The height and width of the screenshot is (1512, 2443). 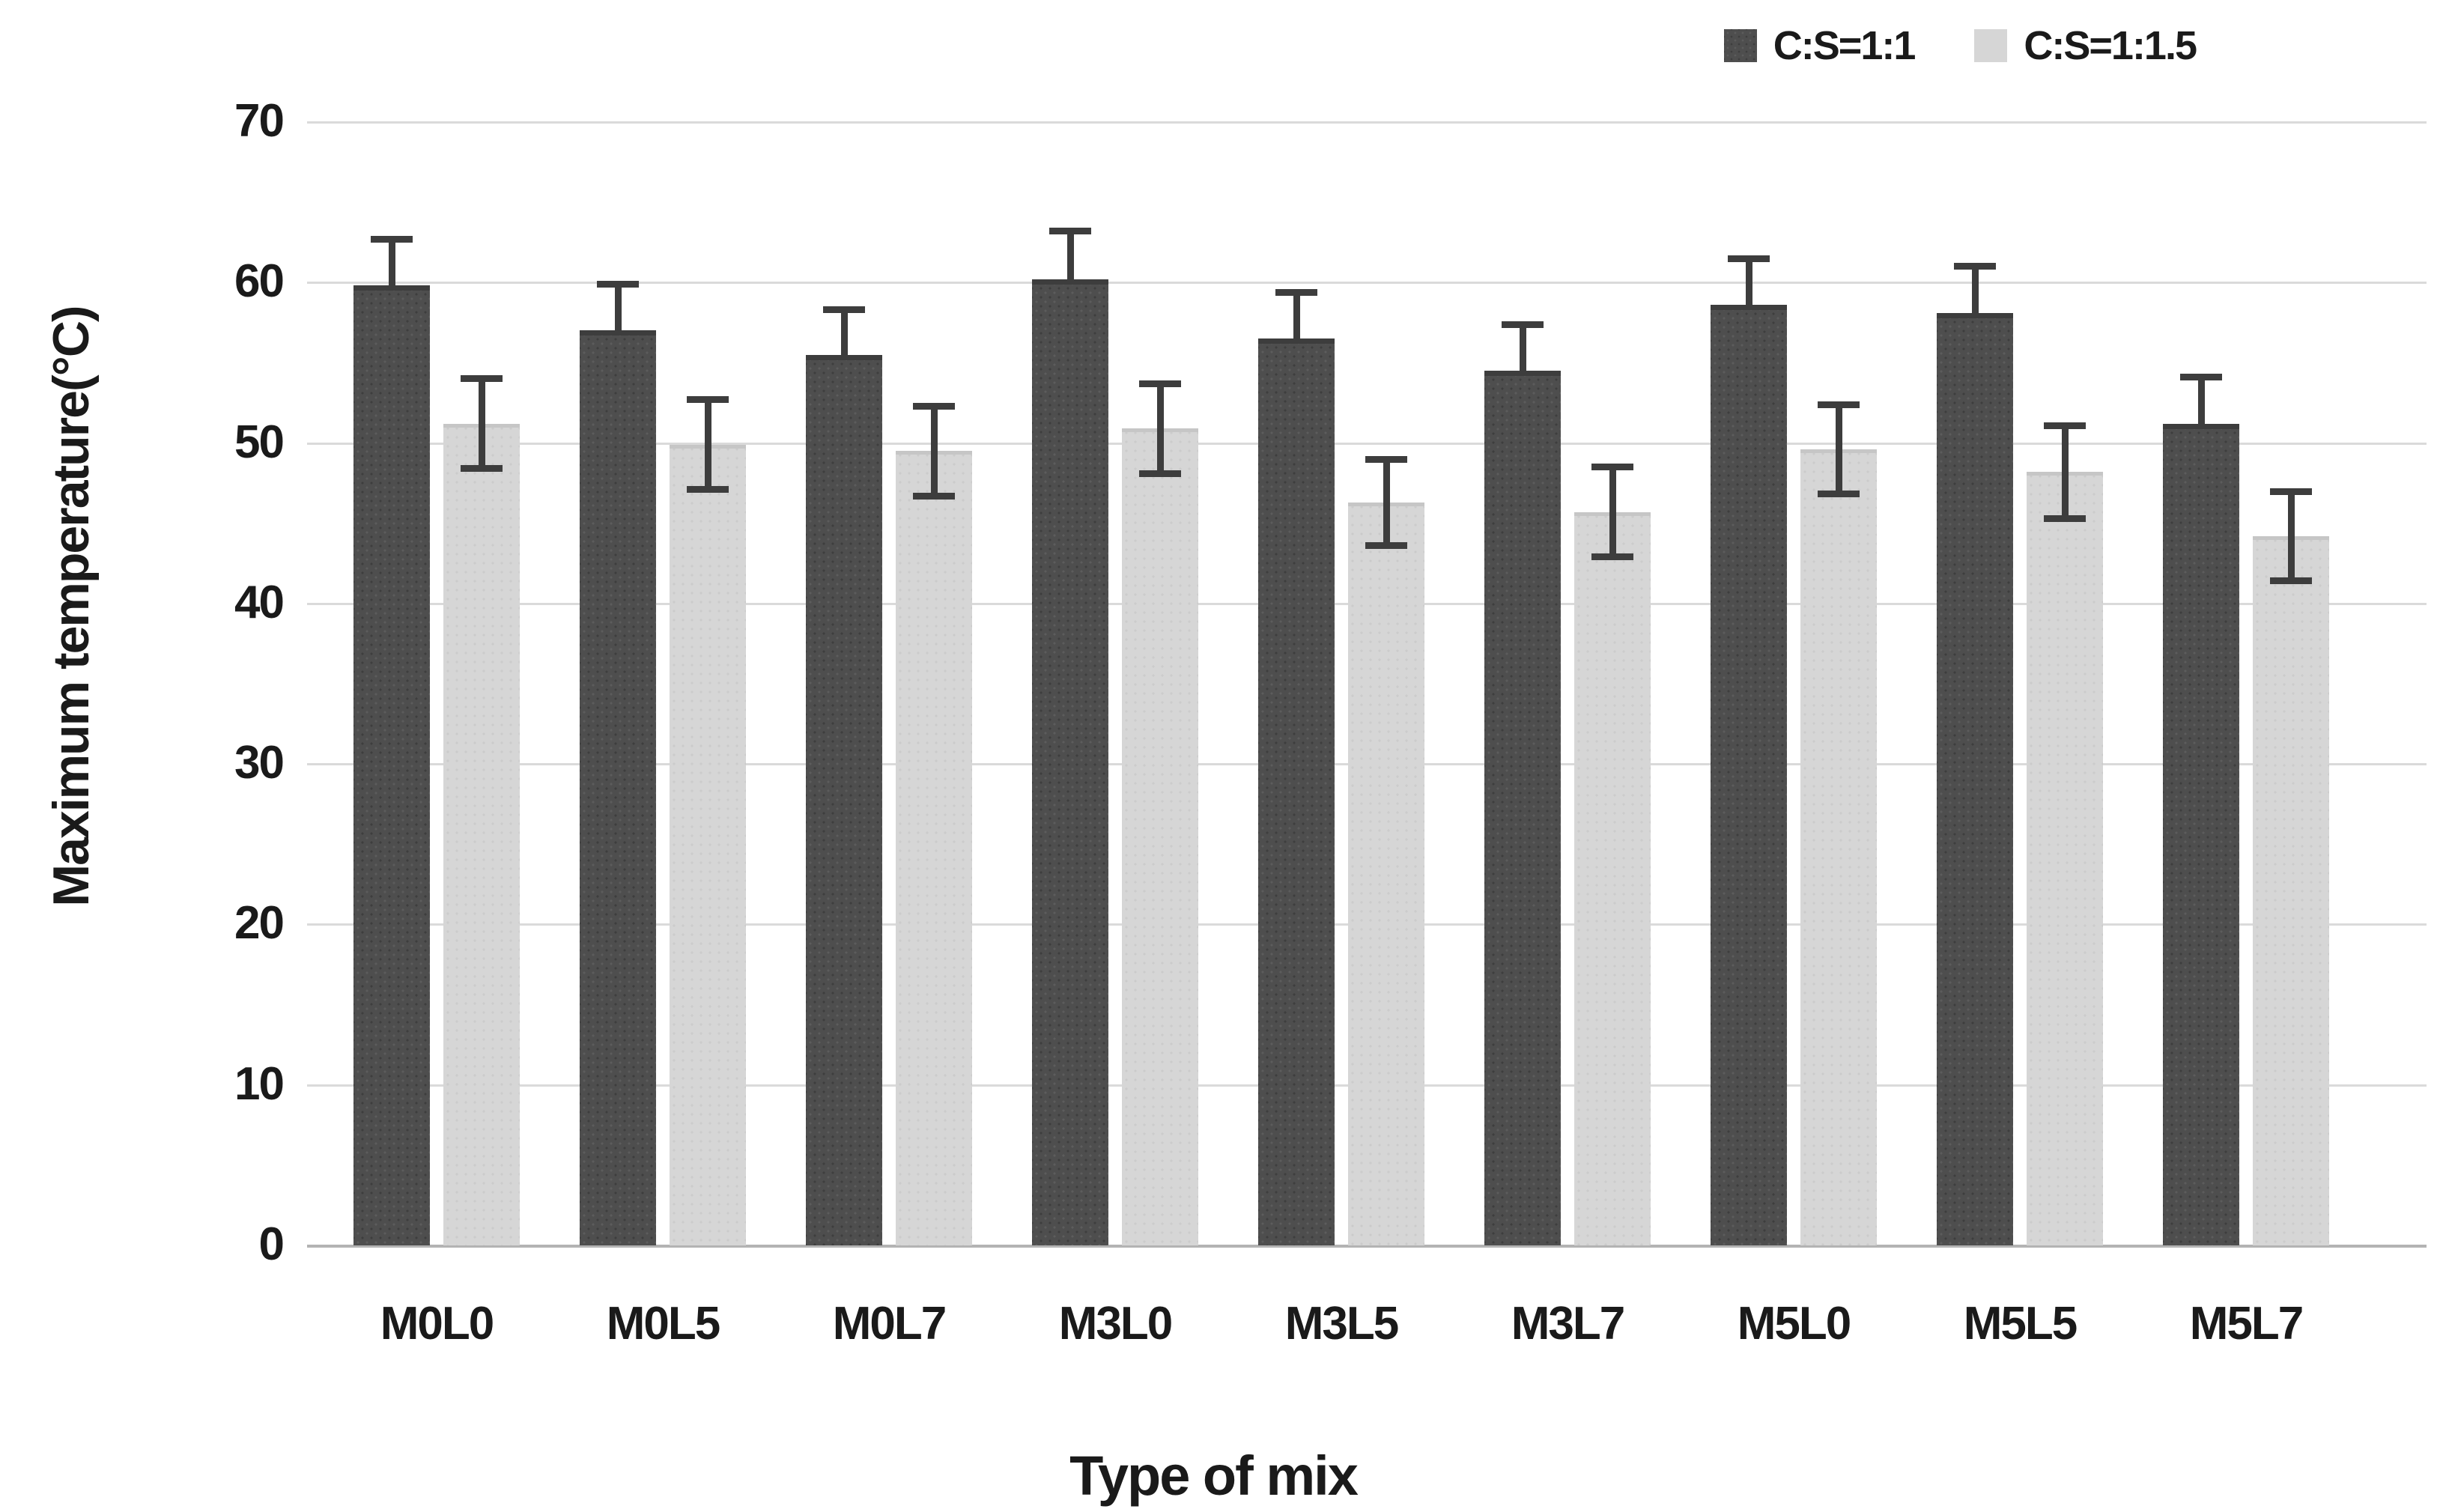 I want to click on x-category-label: M3L5, so click(x=1341, y=1323).